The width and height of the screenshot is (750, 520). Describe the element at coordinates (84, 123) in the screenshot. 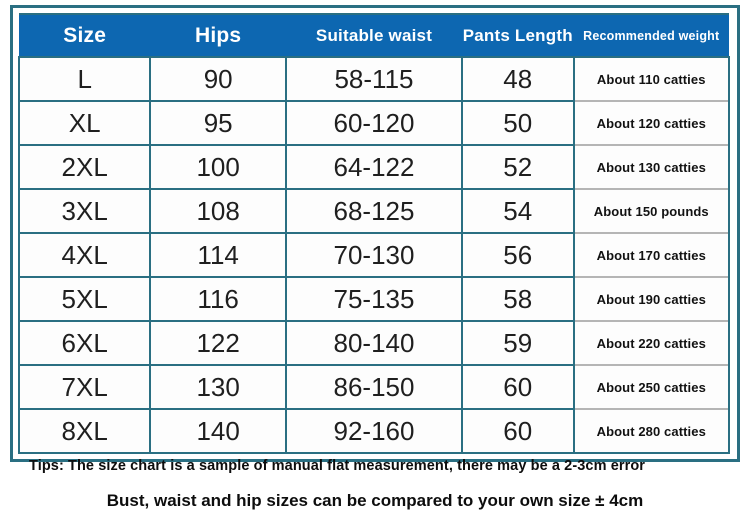

I see `size-cell: XL` at that location.